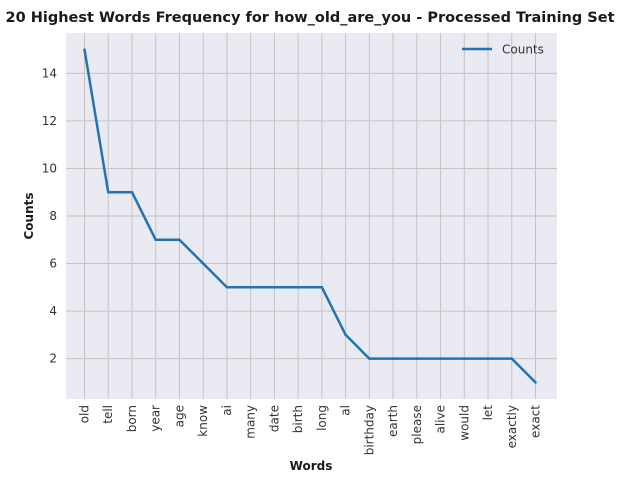  What do you see at coordinates (227, 410) in the screenshot?
I see `x-tick-label: ai` at bounding box center [227, 410].